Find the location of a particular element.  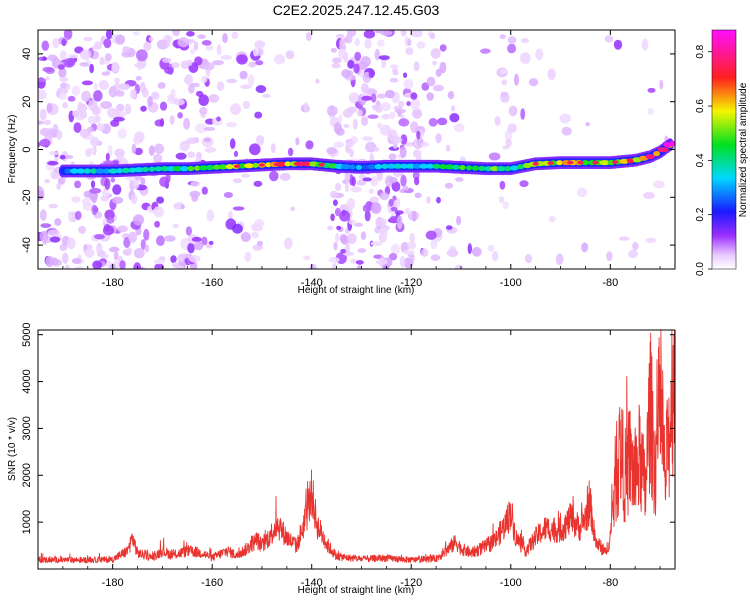

colorbar-bar is located at coordinates (724, 149).